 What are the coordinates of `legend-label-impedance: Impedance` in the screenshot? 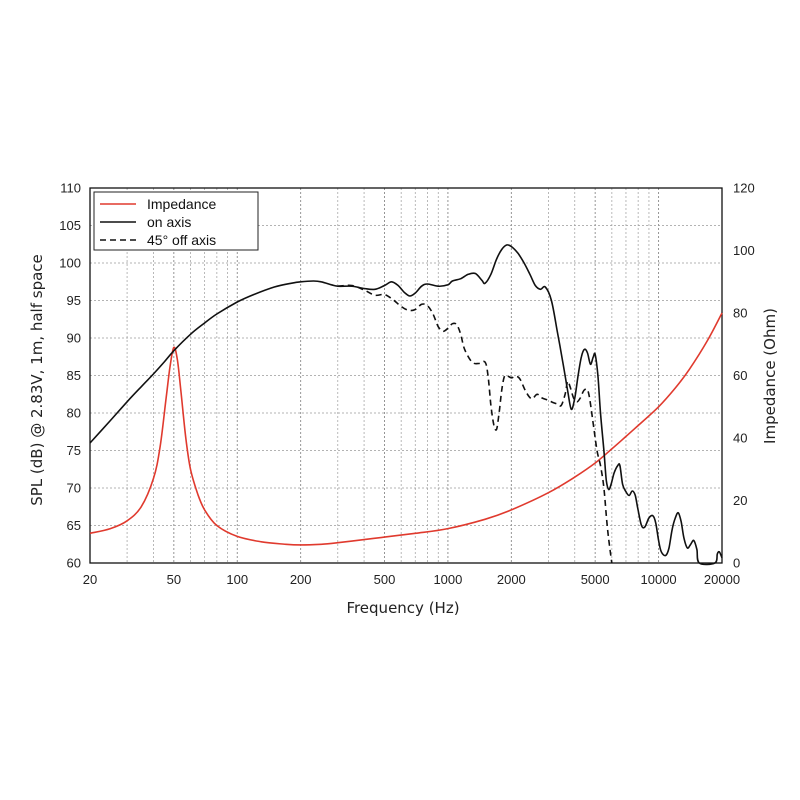 It's located at (181, 204).